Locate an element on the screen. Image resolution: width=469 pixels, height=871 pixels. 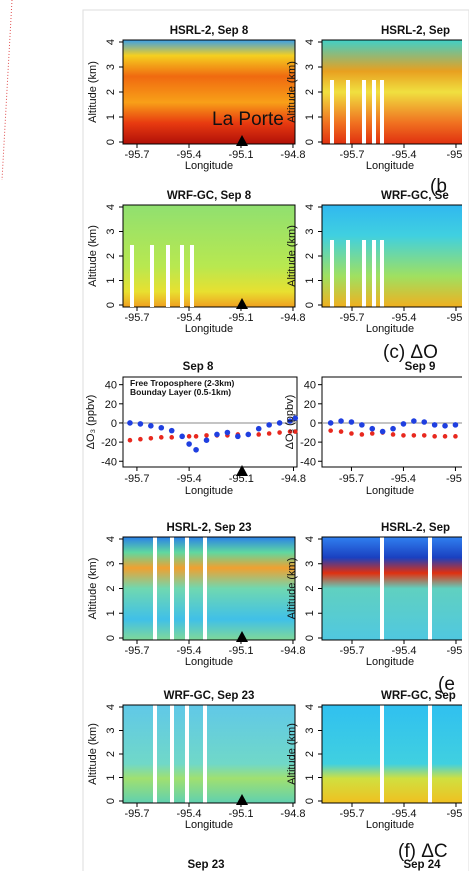
x-tick-label: -94.8 is located at coordinates (292, 318).